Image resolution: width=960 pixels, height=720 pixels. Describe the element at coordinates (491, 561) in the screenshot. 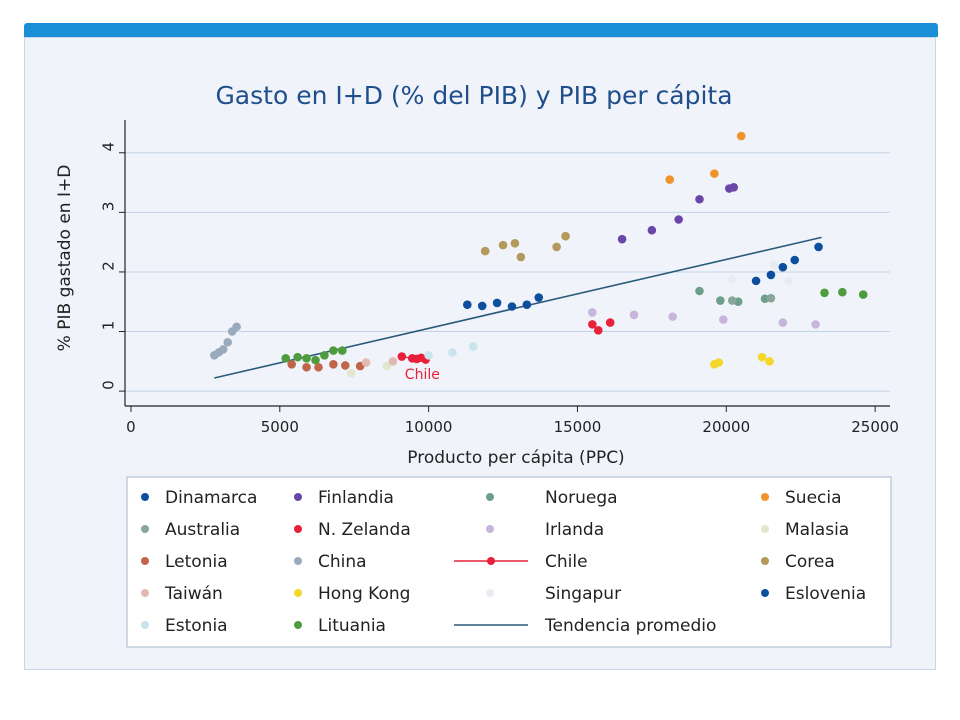

I see `legend-marker-dot-chile` at that location.